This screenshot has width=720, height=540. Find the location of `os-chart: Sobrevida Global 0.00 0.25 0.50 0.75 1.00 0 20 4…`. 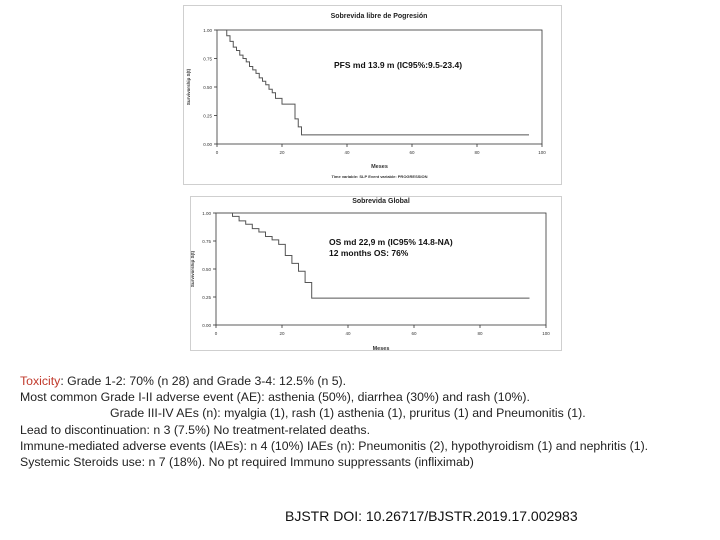

os-chart: Sobrevida Global 0.00 0.25 0.50 0.75 1.00 0 20 4… is located at coordinates (370, 275).